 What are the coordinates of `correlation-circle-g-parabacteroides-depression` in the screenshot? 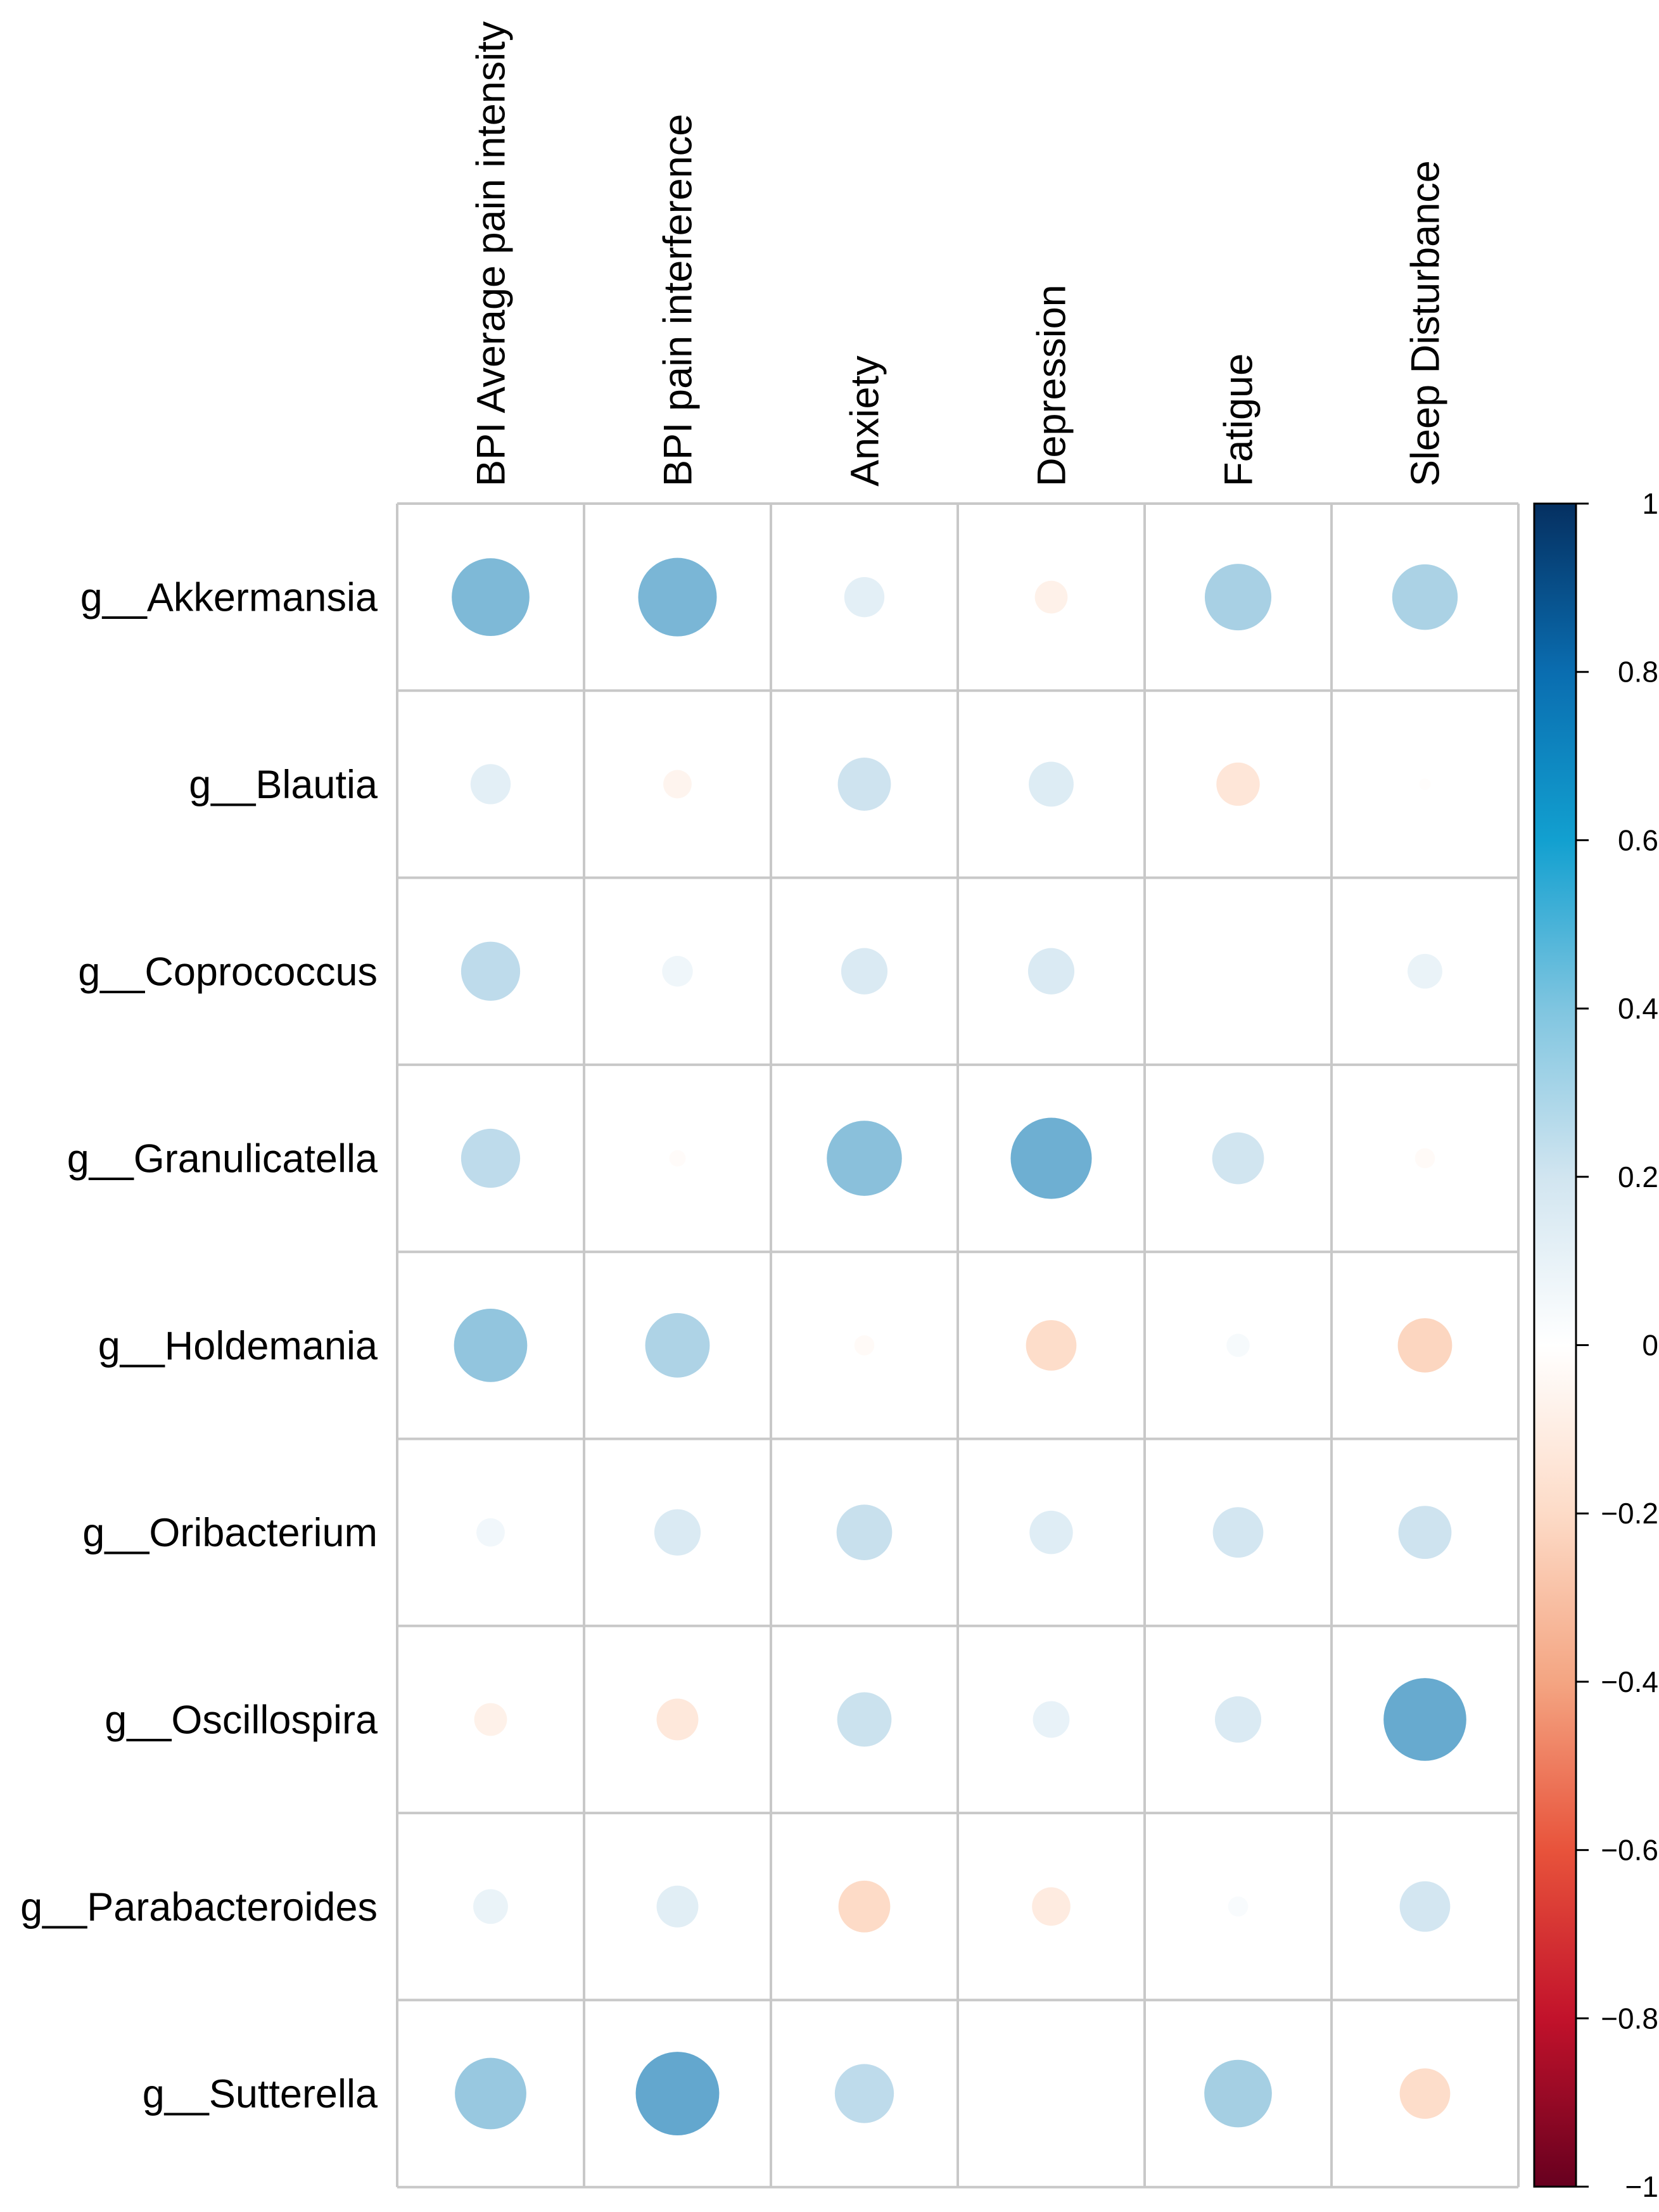 It's located at (1051, 1906).